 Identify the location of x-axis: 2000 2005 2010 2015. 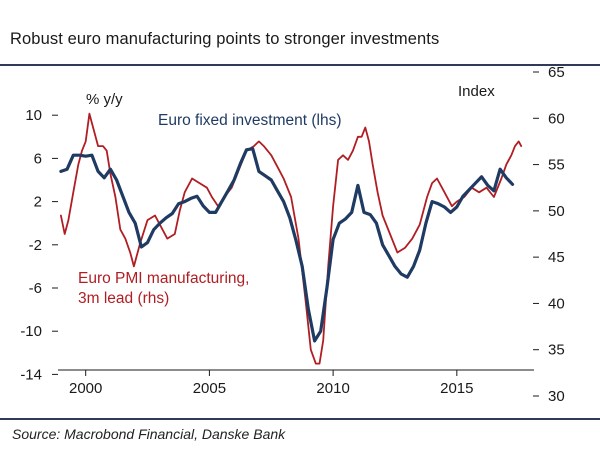
(296, 383).